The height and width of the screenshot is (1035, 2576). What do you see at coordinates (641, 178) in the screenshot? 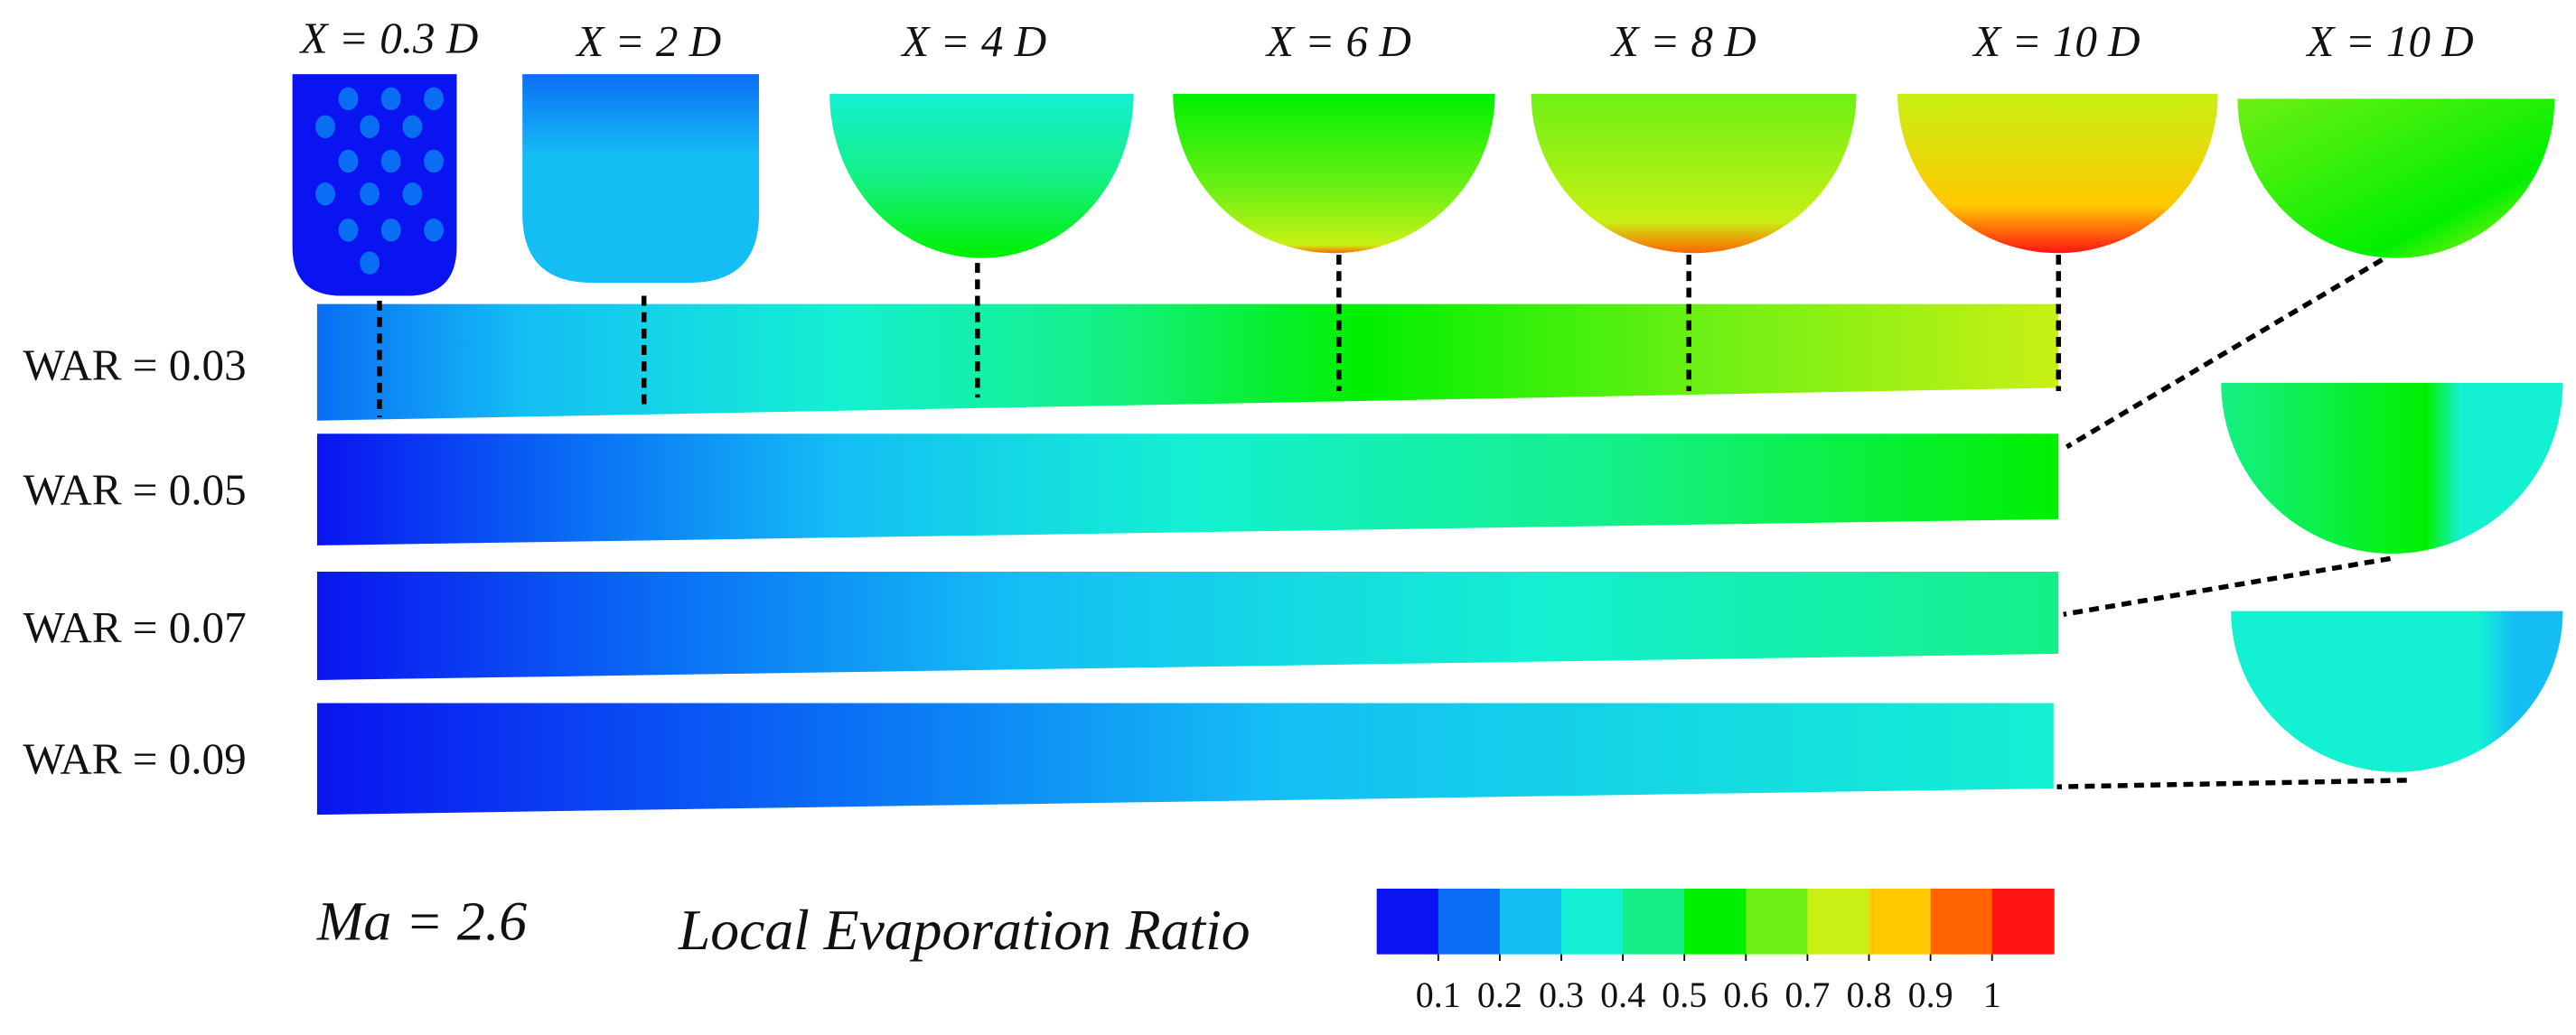
I see `section-x2` at bounding box center [641, 178].